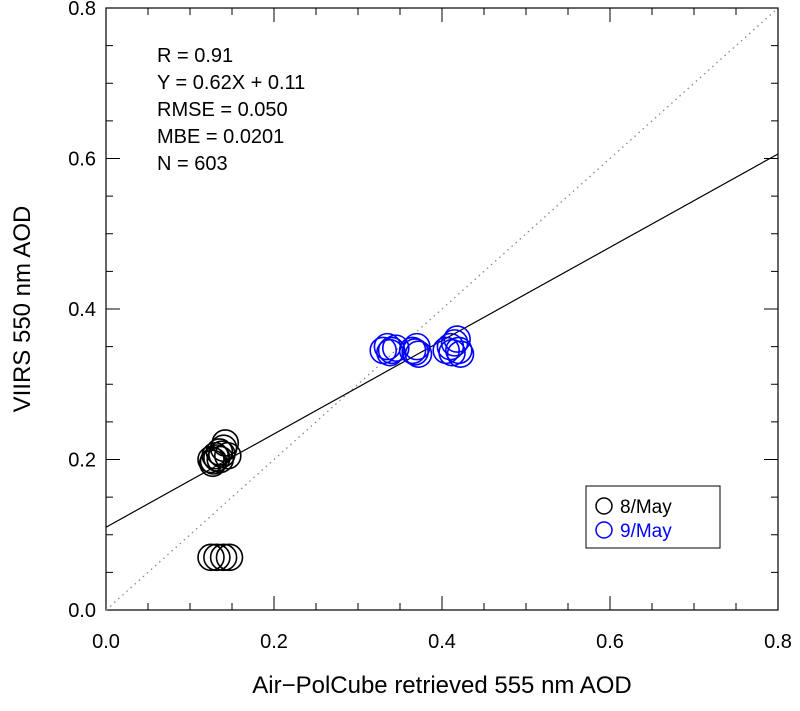 Image resolution: width=800 pixels, height=711 pixels. I want to click on x-tick-label: 0.4, so click(442, 642).